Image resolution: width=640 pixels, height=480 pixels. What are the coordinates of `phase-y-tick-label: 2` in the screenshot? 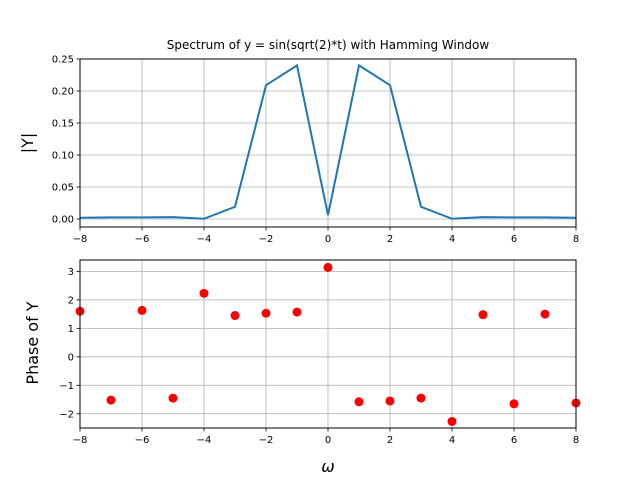 It's located at (71, 300).